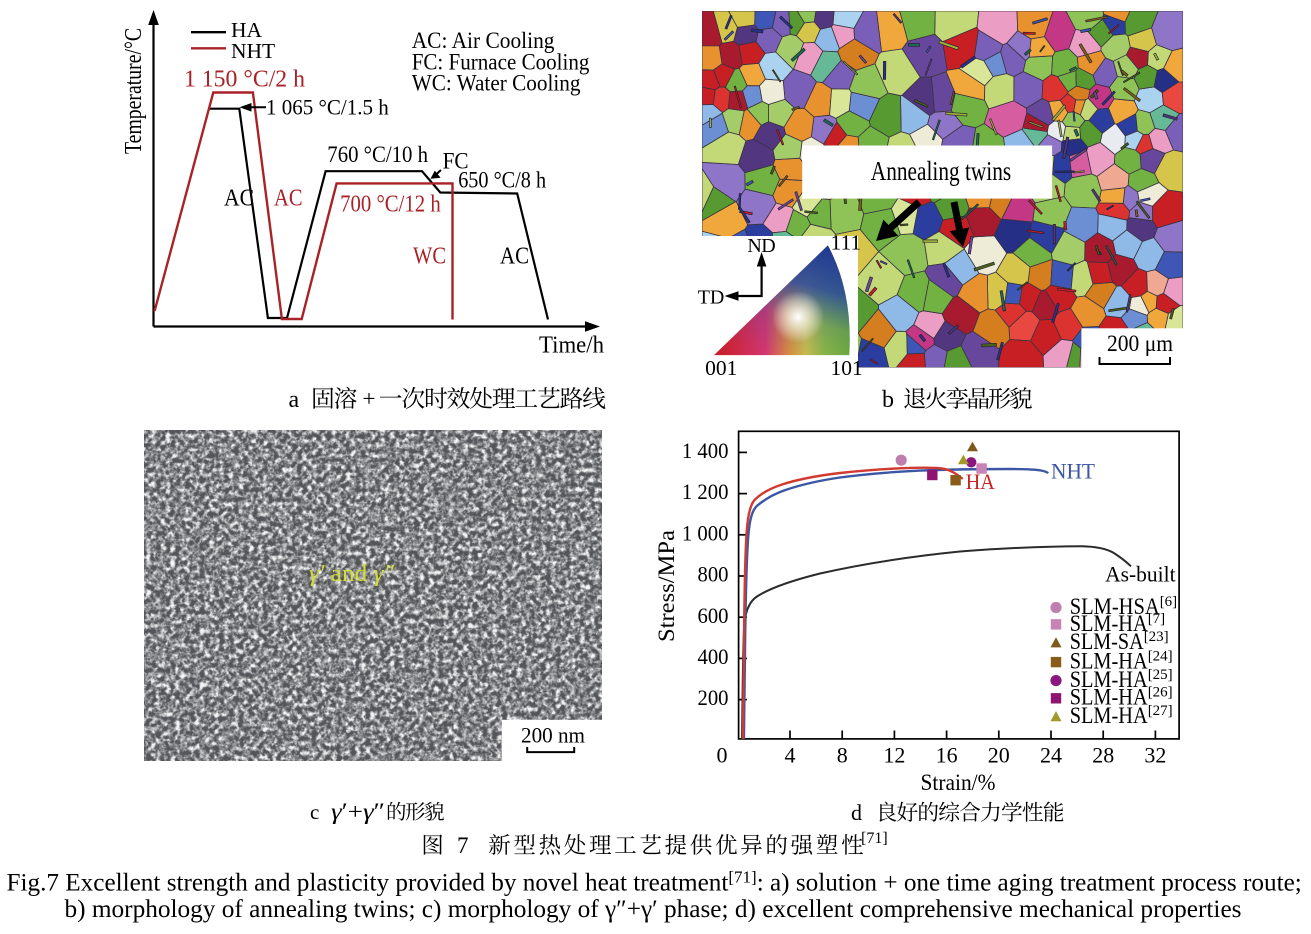  What do you see at coordinates (761, 246) in the screenshot?
I see `svg-text: ND` at bounding box center [761, 246].